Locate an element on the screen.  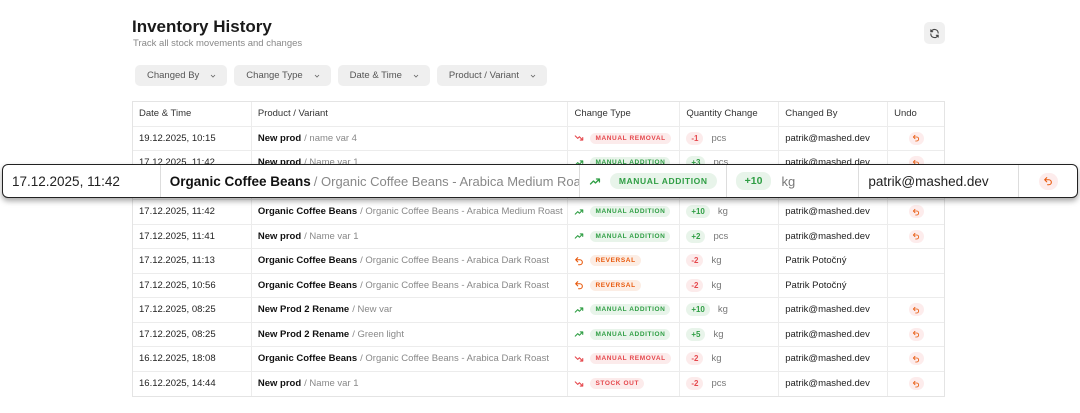
changed-by-cell: Patrik Potočný is located at coordinates (834, 261).